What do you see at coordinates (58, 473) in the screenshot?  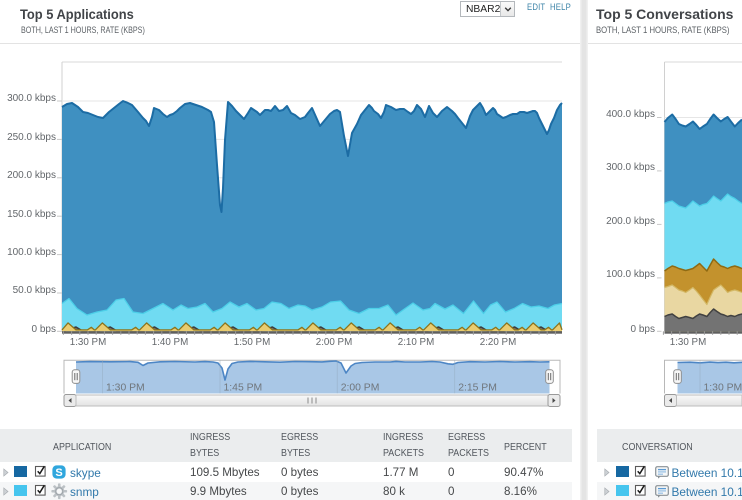 I see `svg-text: S` at bounding box center [58, 473].